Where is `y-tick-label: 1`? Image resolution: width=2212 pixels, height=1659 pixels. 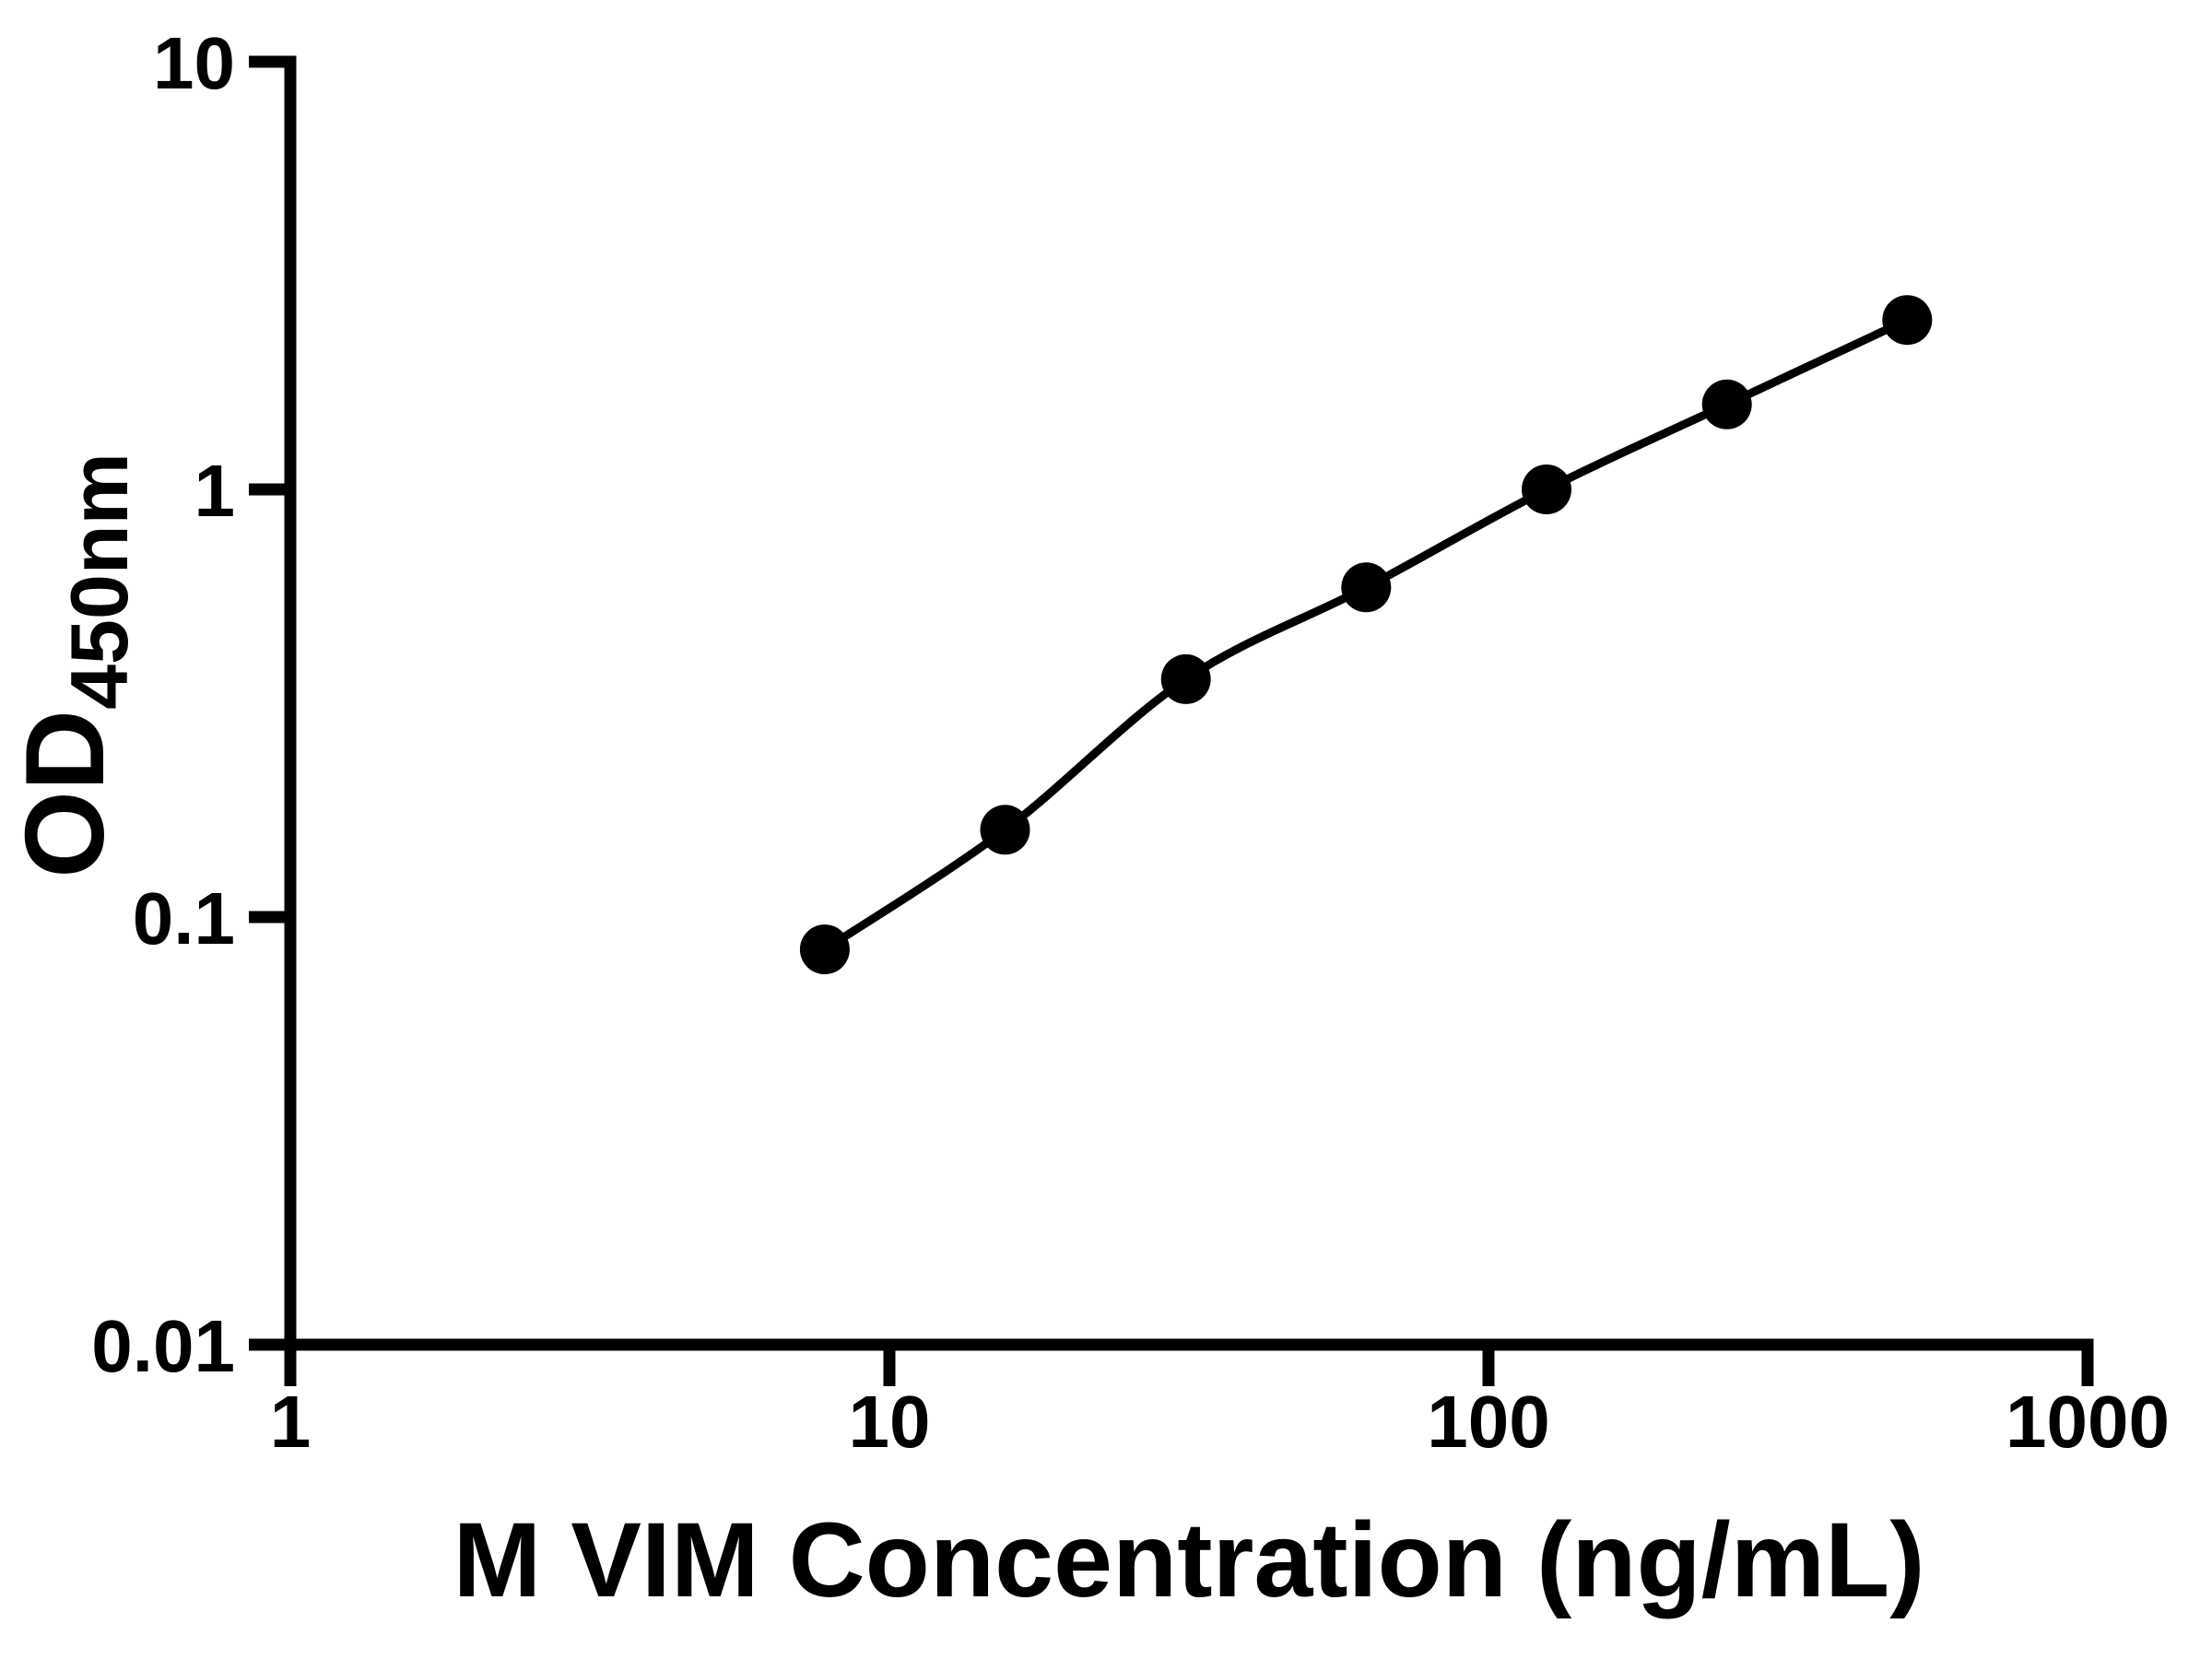
y-tick-label: 1 is located at coordinates (215, 491).